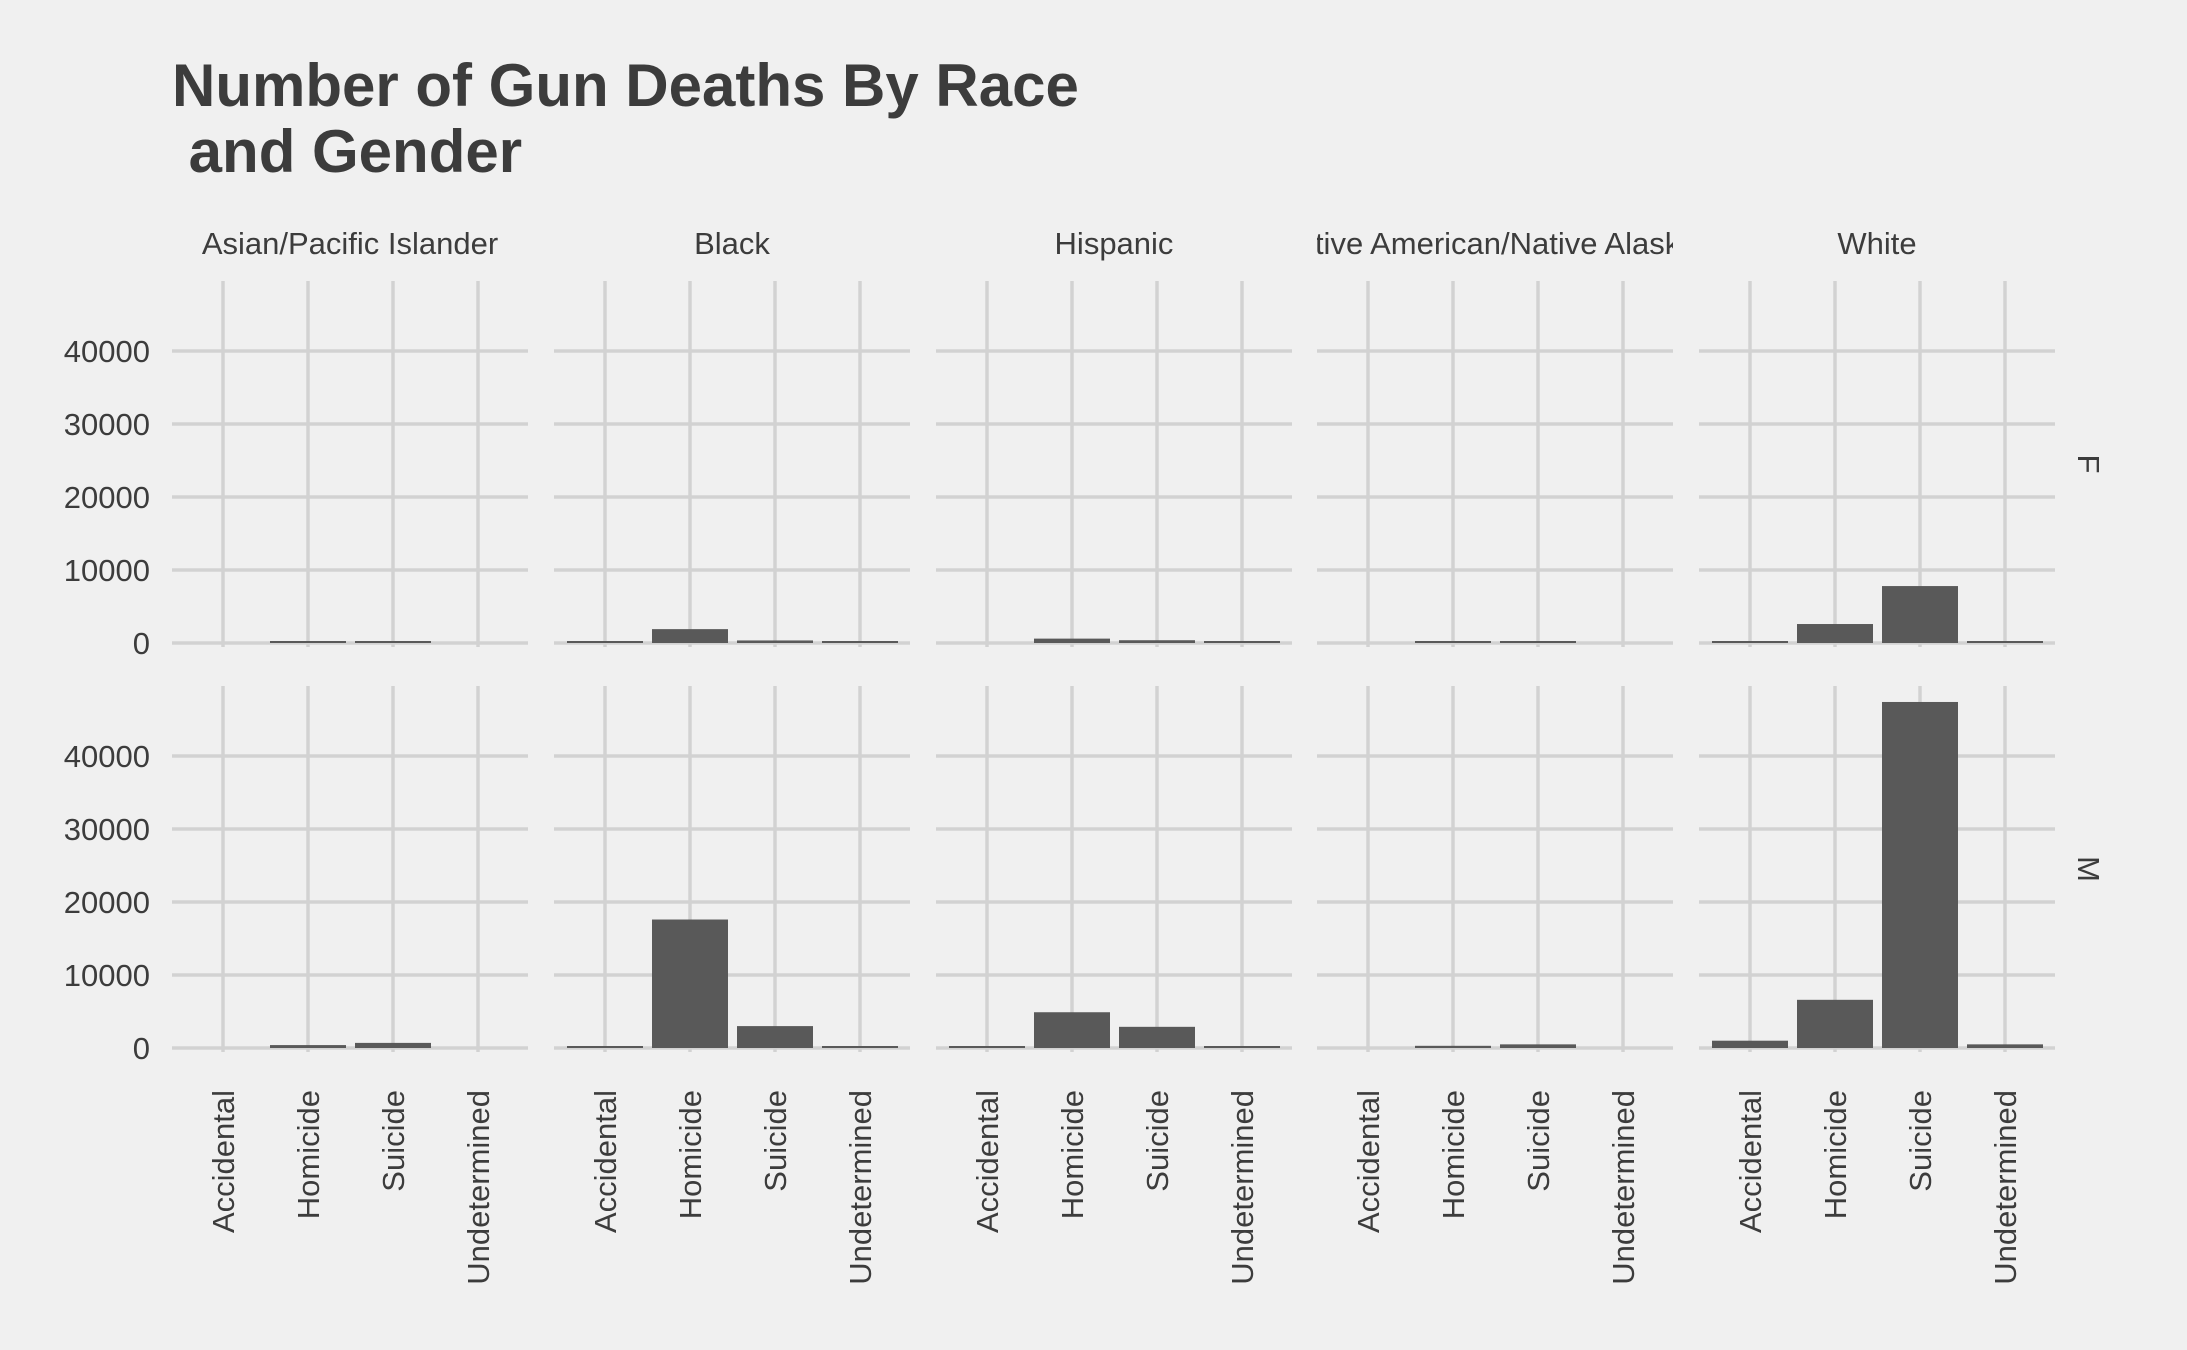 The width and height of the screenshot is (2187, 1350). I want to click on bar-m-native-american-native-alaskan-suicide, so click(1538, 1046).